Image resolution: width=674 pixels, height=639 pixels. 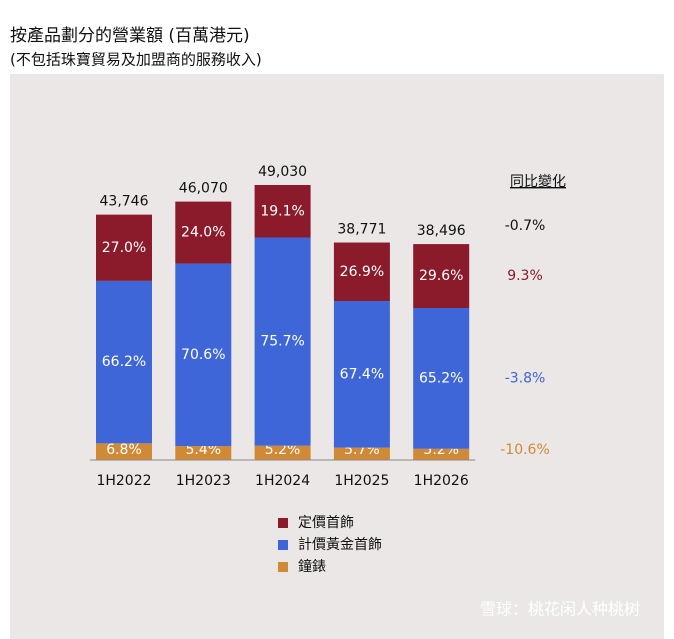 I want to click on value-label: 27.0%, so click(x=124, y=248).